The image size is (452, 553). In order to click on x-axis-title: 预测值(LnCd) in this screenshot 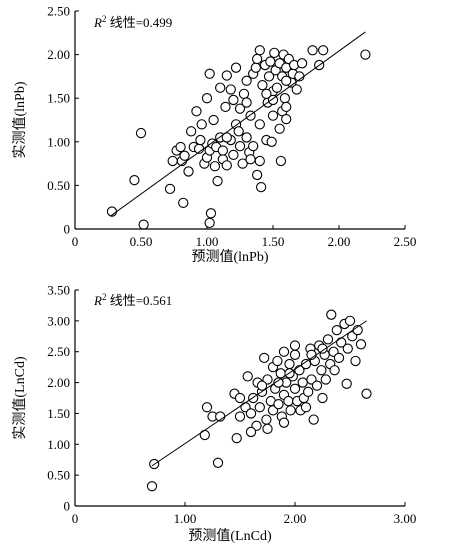, I will do `click(230, 536)`.